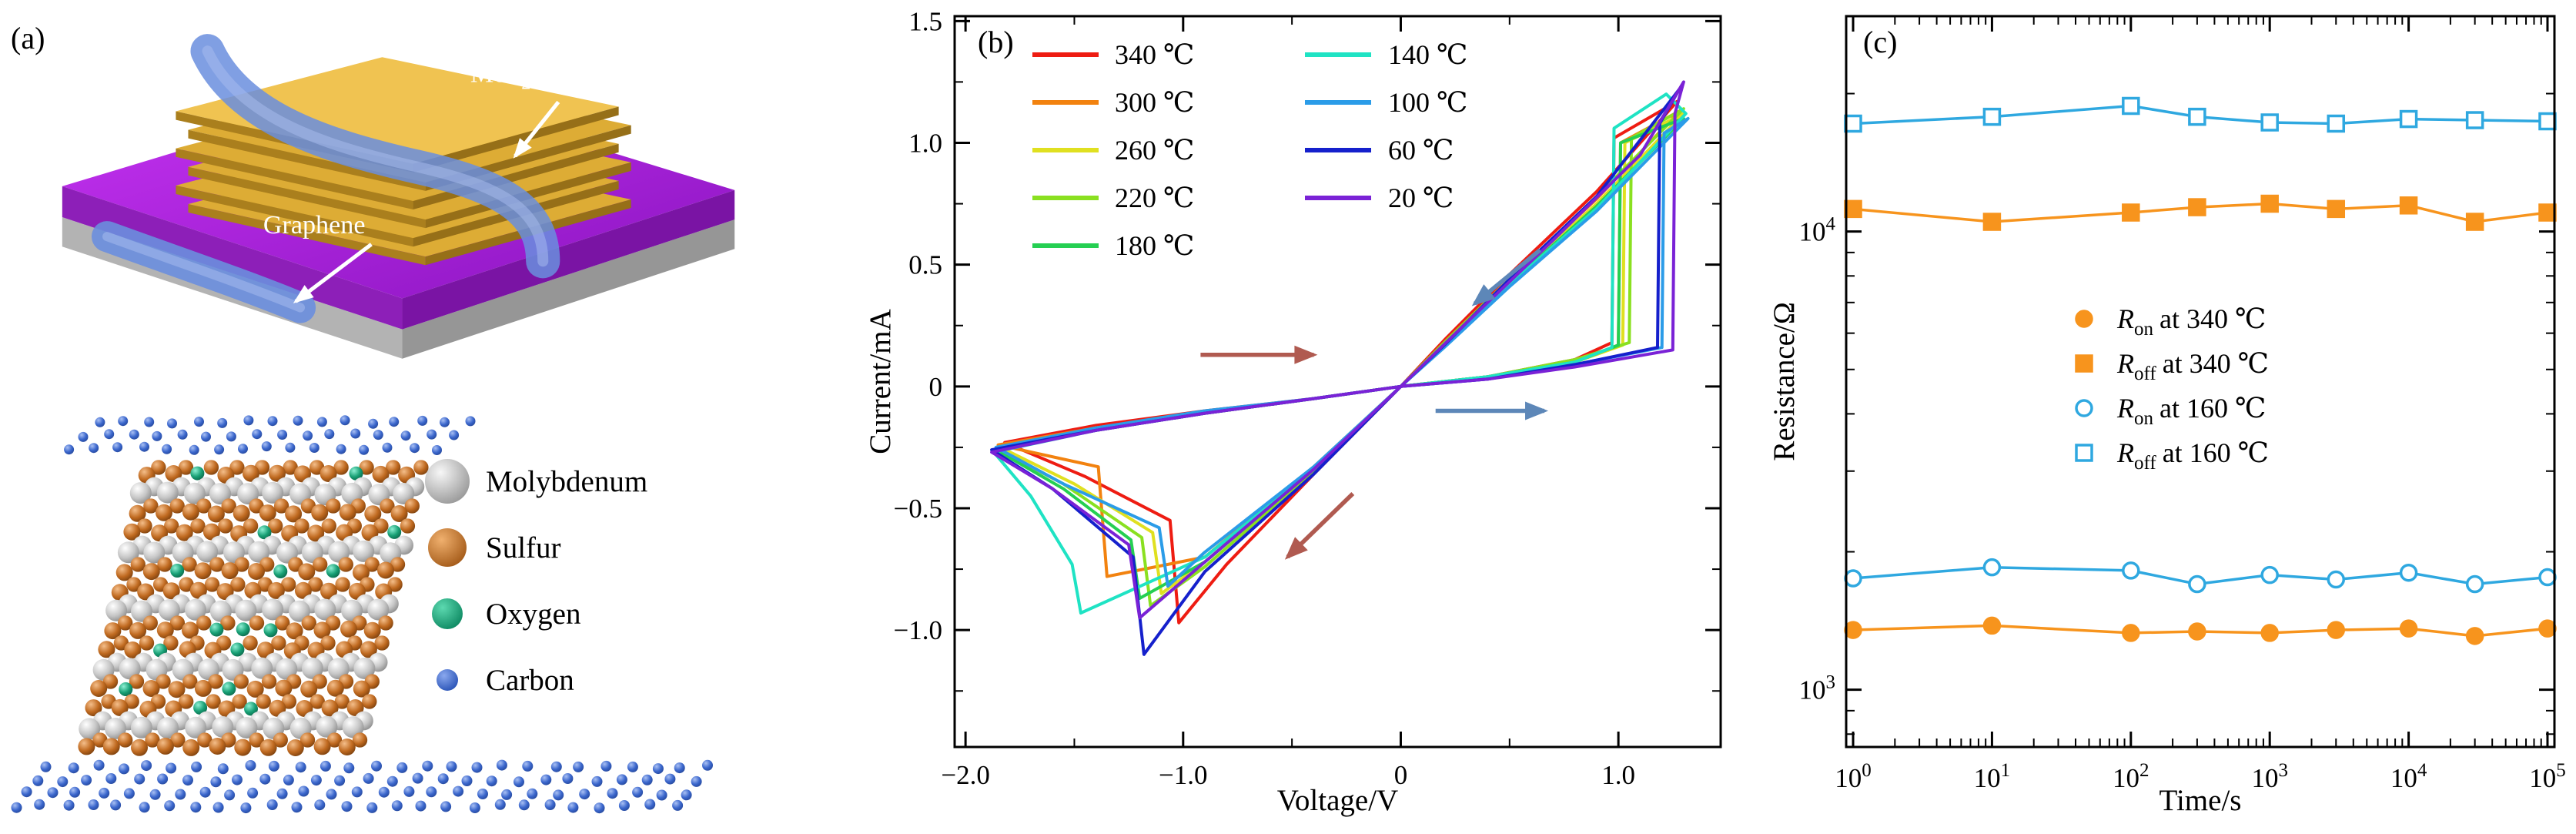 This screenshot has height=834, width=2576. Describe the element at coordinates (2084, 319) in the screenshot. I see `legend-marker-on` at that location.